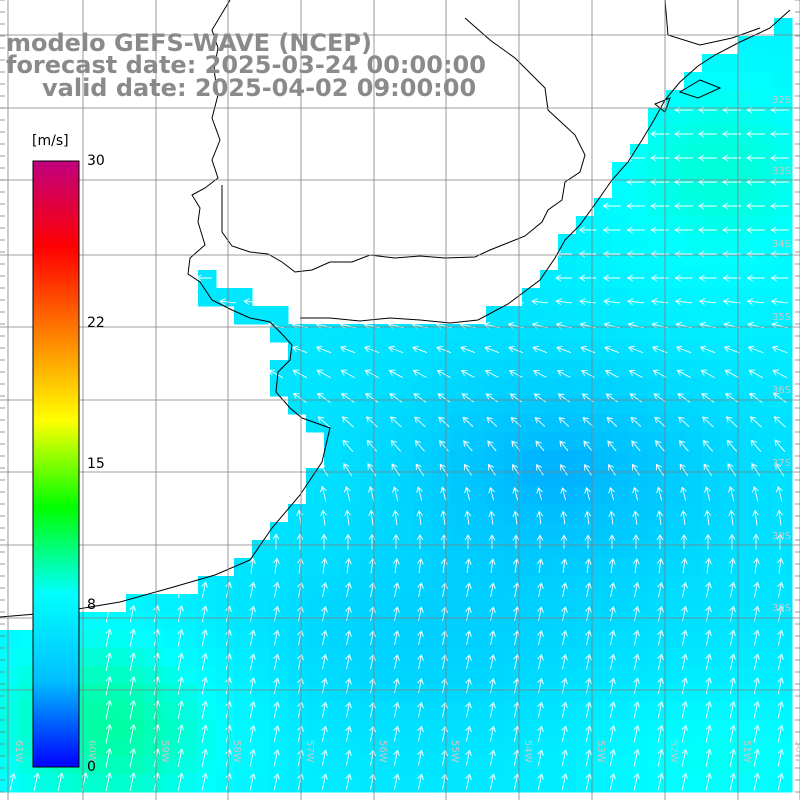 The width and height of the screenshot is (800, 800). Describe the element at coordinates (403, 145) in the screenshot. I see `coastline-path` at that location.